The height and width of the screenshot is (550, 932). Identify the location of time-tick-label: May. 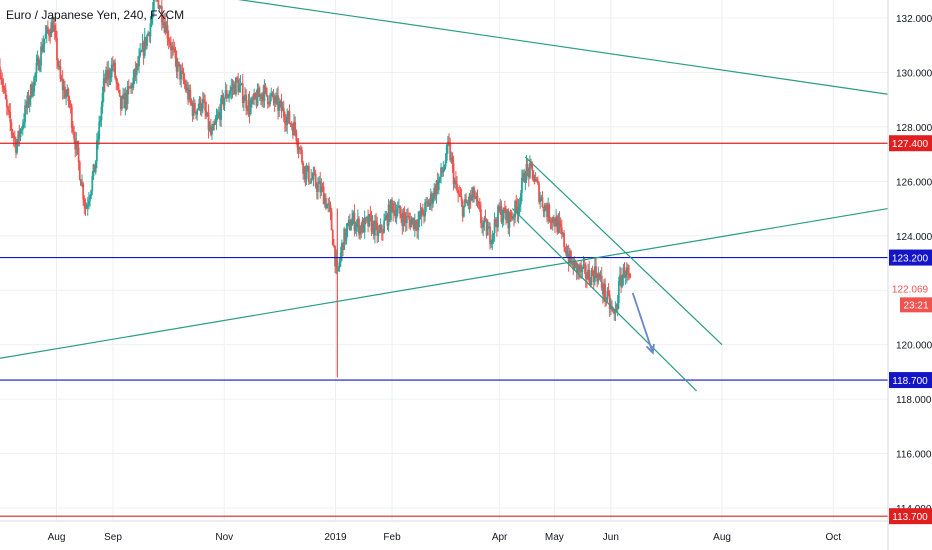
(554, 537).